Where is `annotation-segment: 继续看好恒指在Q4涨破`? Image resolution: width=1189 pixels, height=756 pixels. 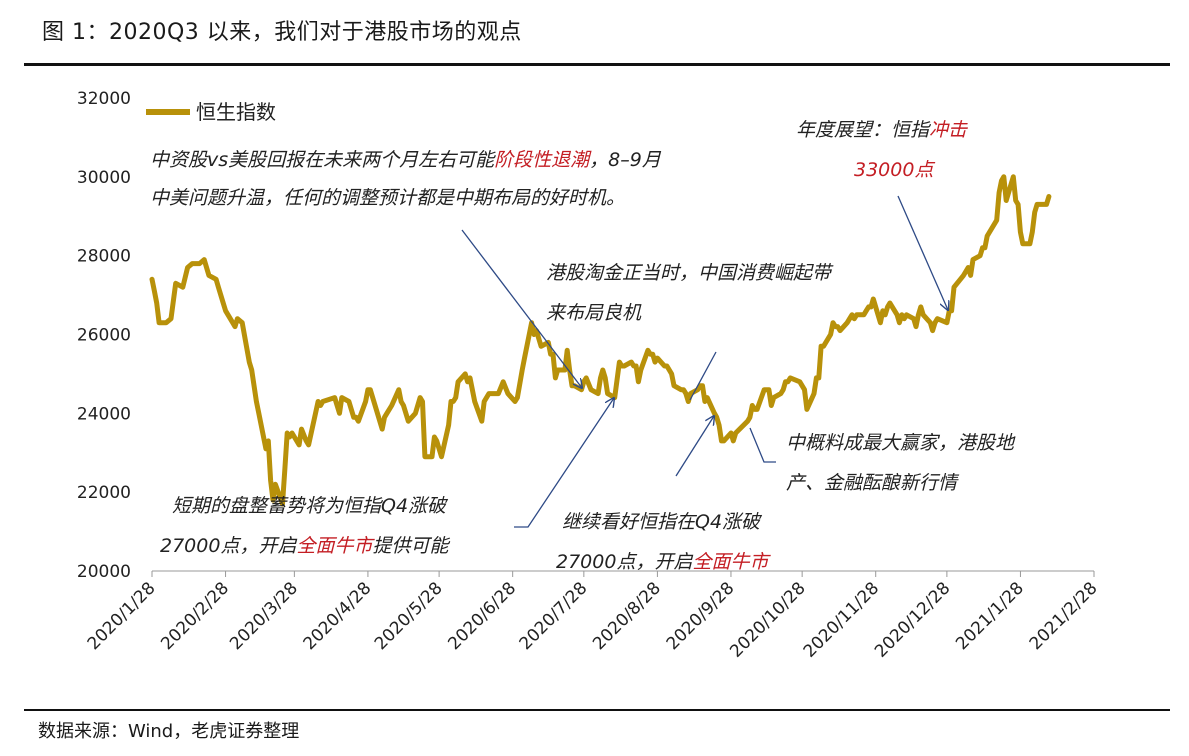 annotation-segment: 继续看好恒指在Q4涨破 is located at coordinates (662, 522).